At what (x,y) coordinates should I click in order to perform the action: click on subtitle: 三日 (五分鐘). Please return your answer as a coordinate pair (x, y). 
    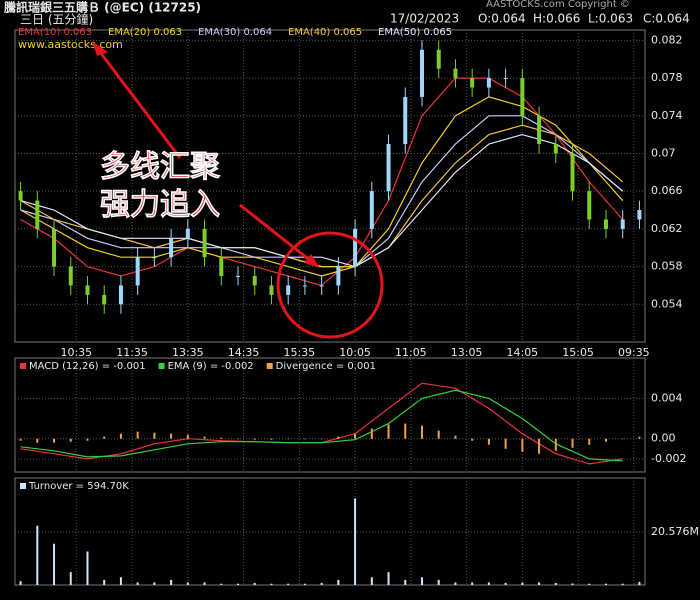
    Looking at the image, I should click on (56, 19).